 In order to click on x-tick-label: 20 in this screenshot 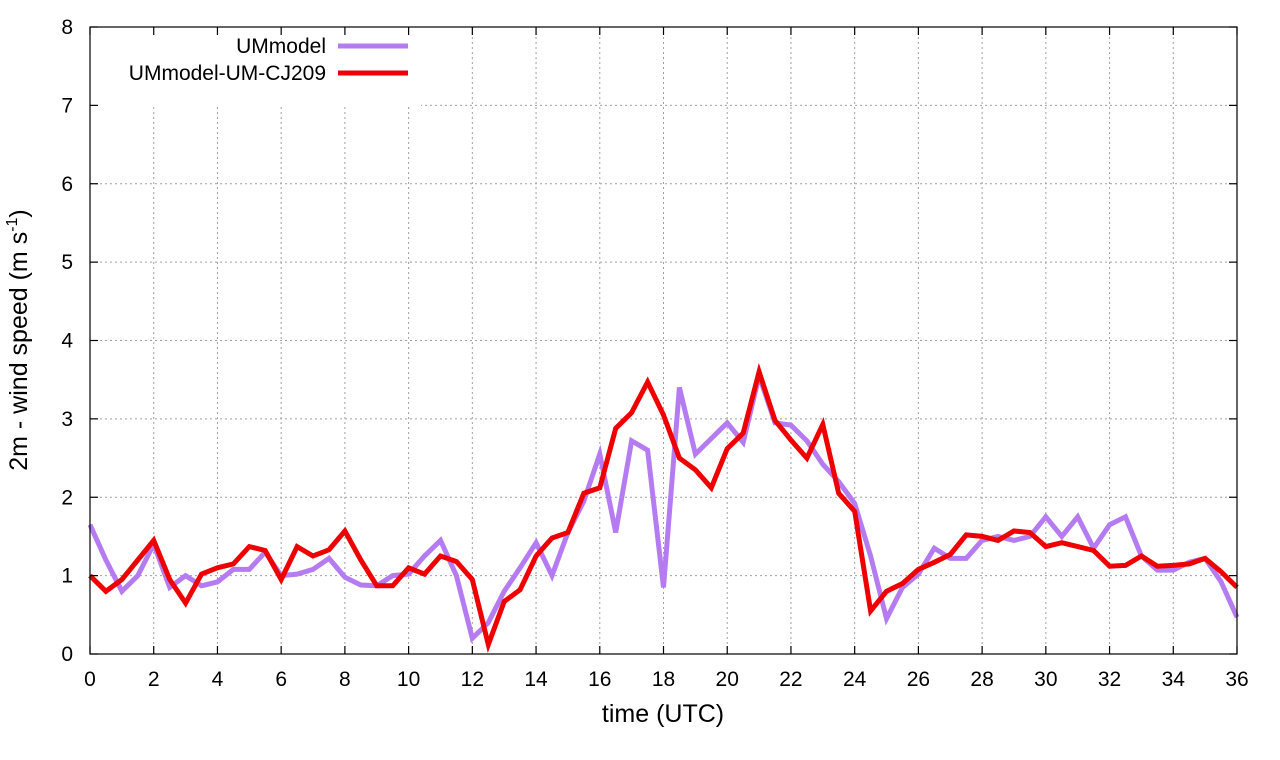, I will do `click(727, 679)`.